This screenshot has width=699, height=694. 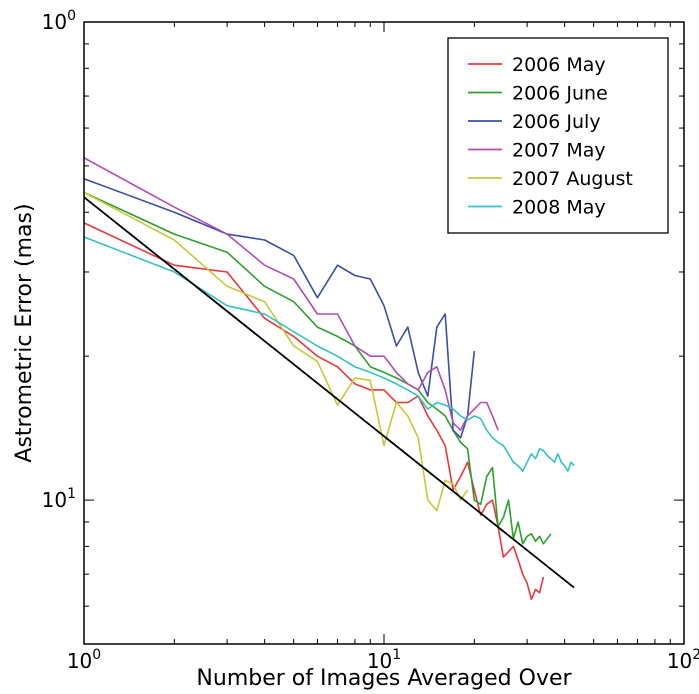 I want to click on y-tick-label: 10⁰, so click(x=59, y=21).